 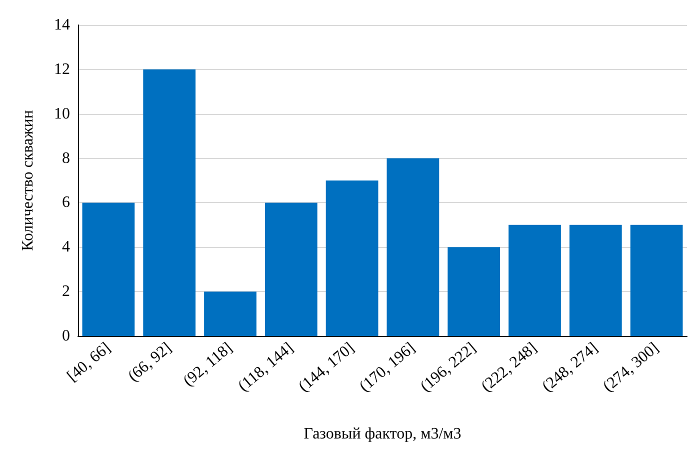 I want to click on x-tick-label: (196, 222], so click(x=448, y=367).